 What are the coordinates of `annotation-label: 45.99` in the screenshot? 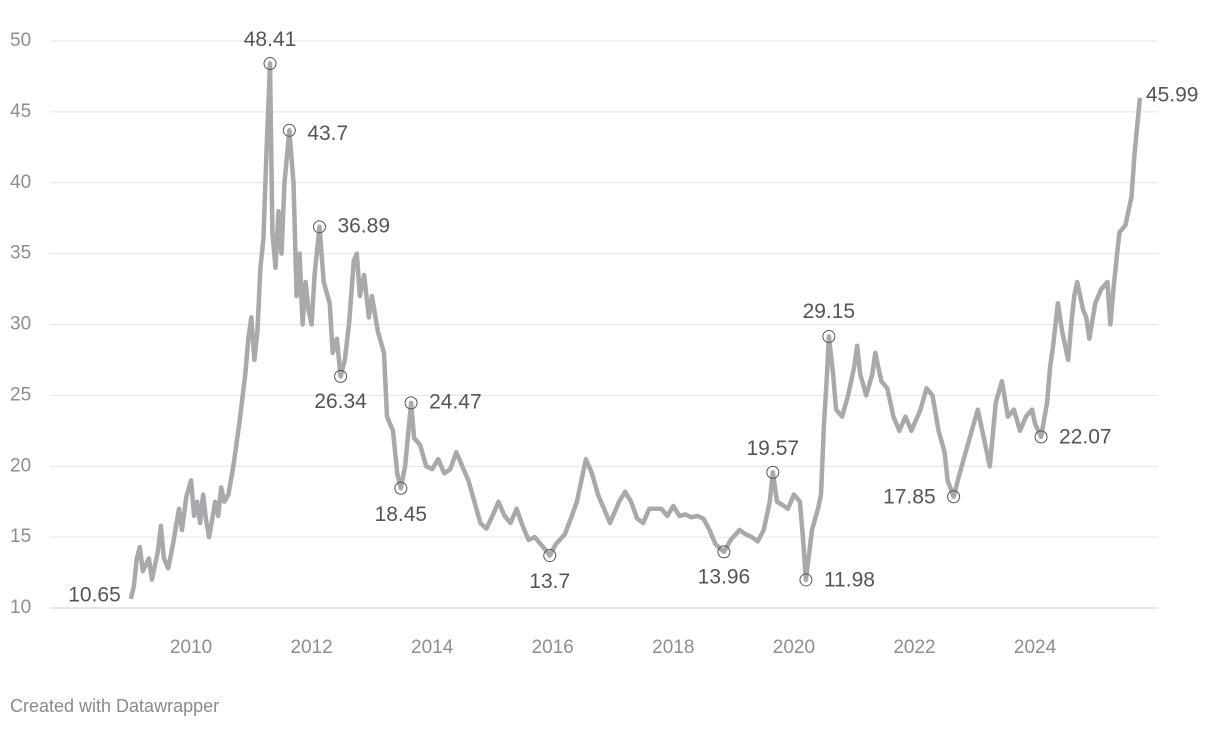 It's located at (1172, 94).